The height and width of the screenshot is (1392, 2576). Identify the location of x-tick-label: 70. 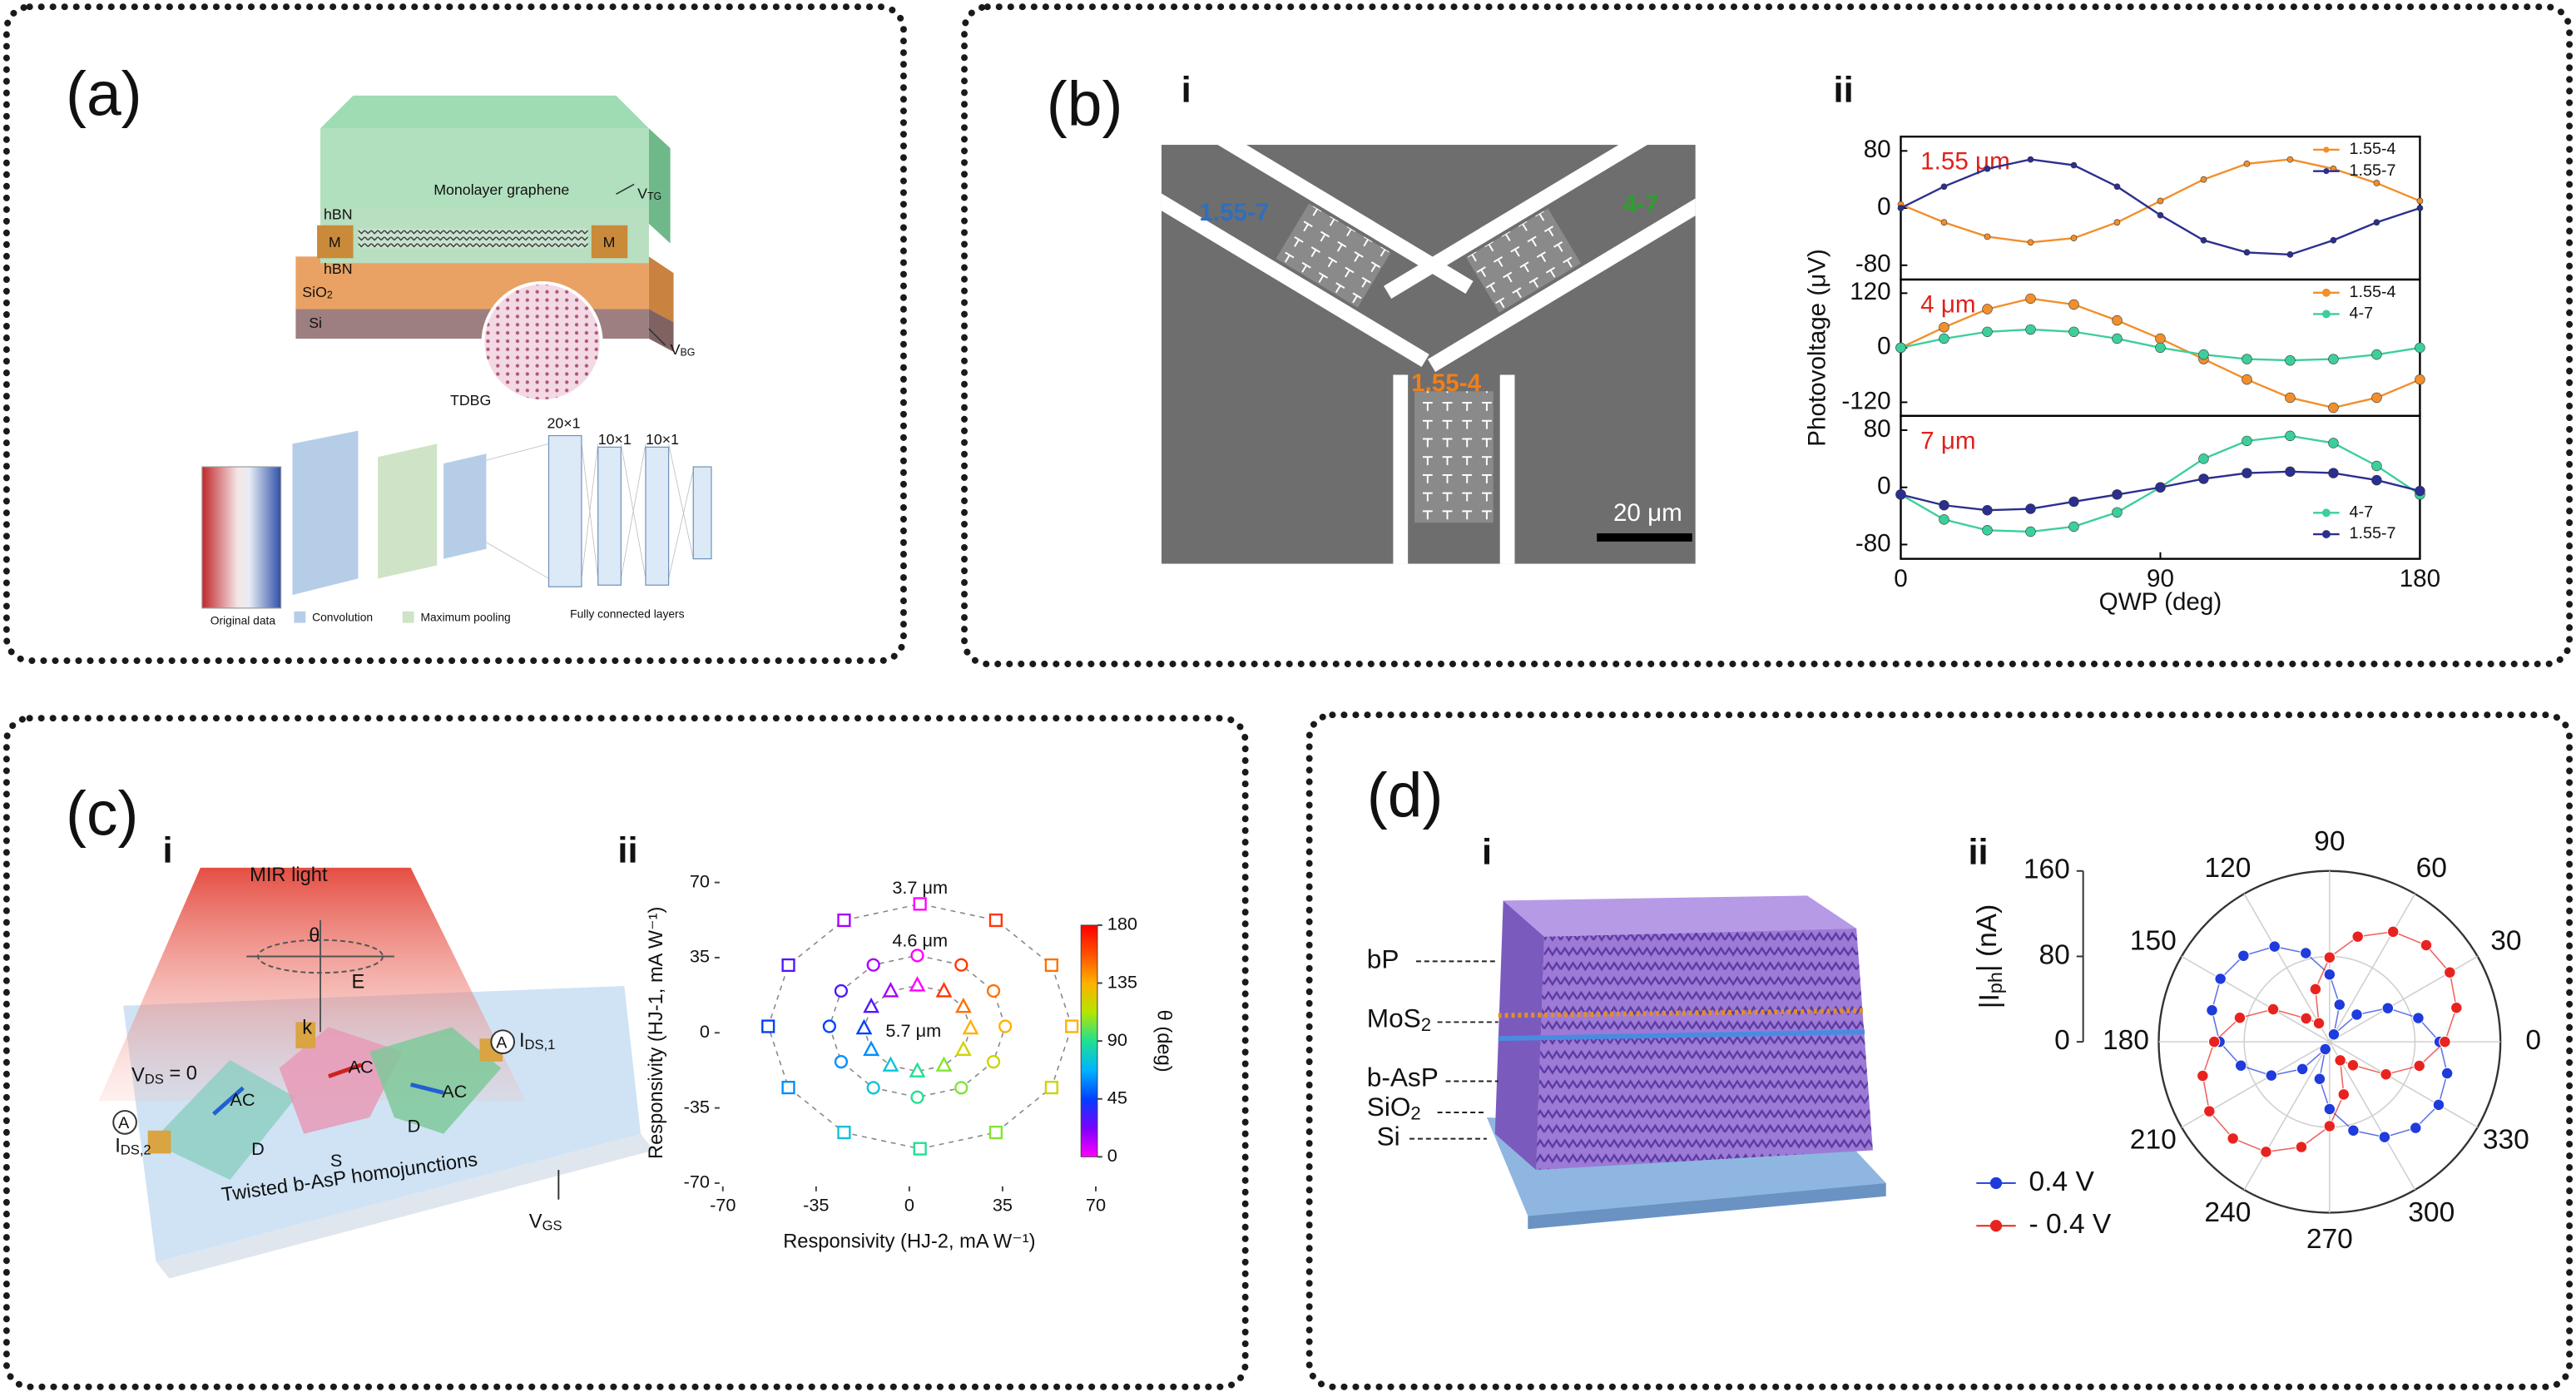
(1096, 1204).